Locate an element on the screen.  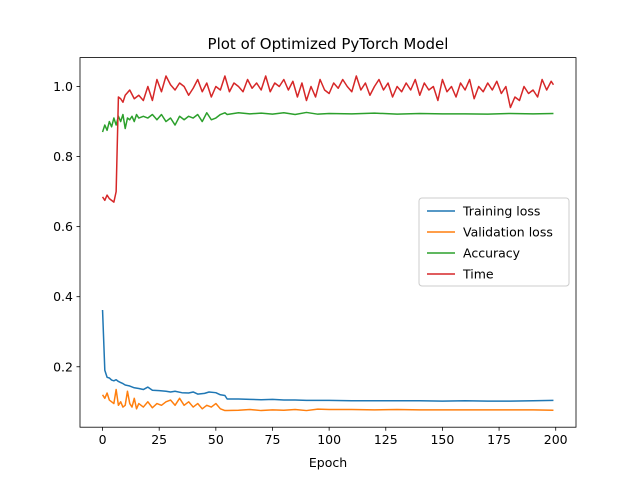
x-axis-label: Epoch is located at coordinates (328, 462).